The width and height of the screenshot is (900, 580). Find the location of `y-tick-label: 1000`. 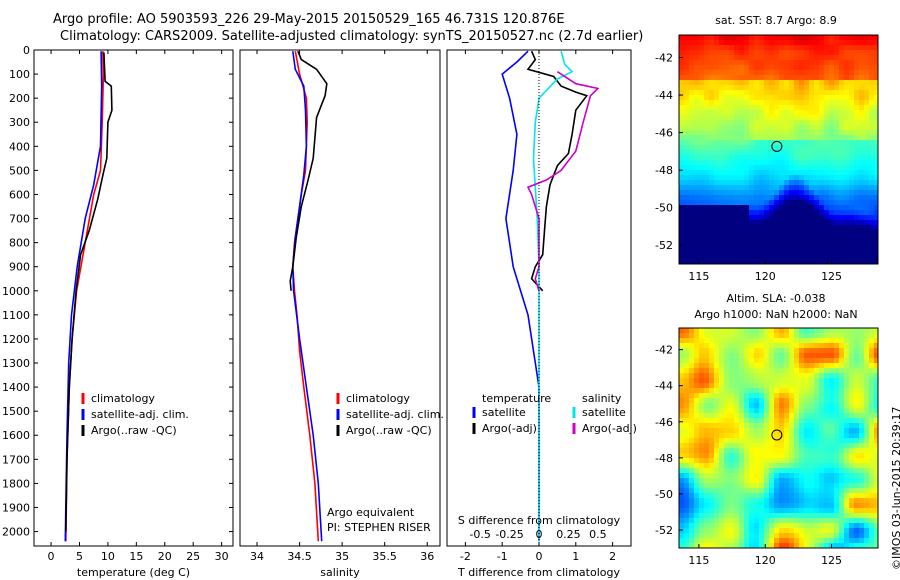

y-tick-label: 1000 is located at coordinates (16, 291).